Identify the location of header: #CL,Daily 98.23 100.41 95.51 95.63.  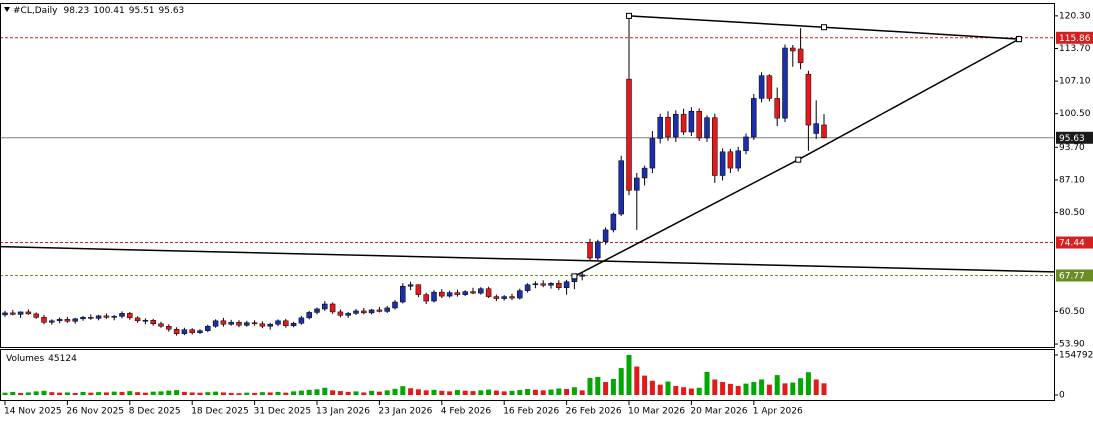
(98, 11).